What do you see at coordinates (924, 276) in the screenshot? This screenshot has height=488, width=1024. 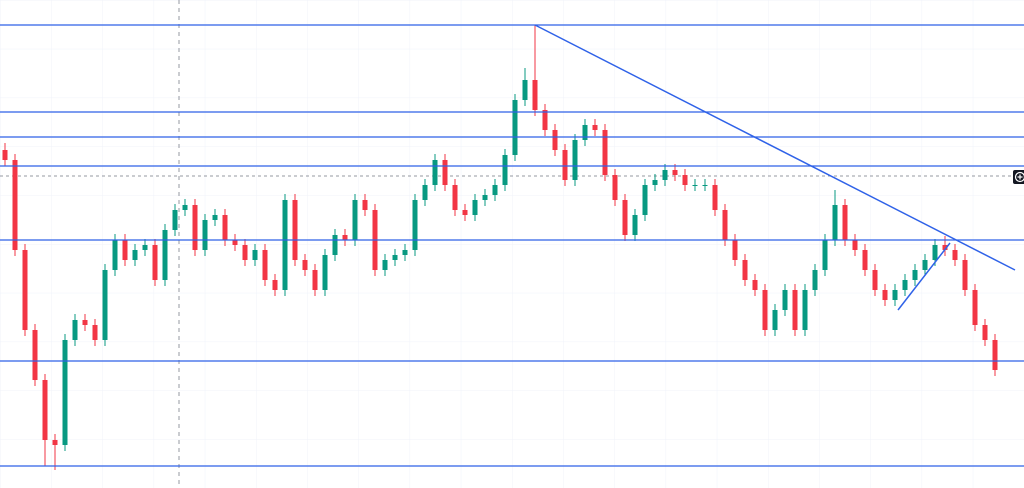 I see `trend-line` at bounding box center [924, 276].